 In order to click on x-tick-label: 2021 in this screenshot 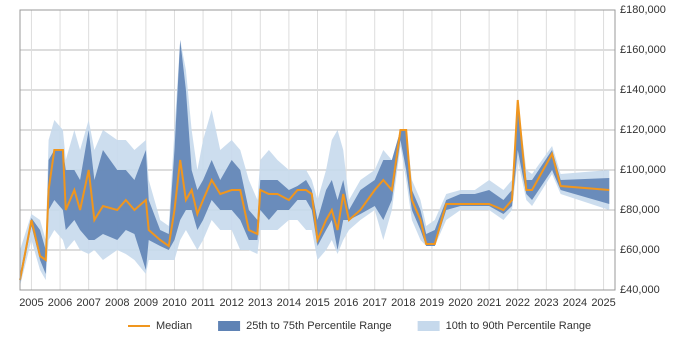, I will do `click(489, 303)`.